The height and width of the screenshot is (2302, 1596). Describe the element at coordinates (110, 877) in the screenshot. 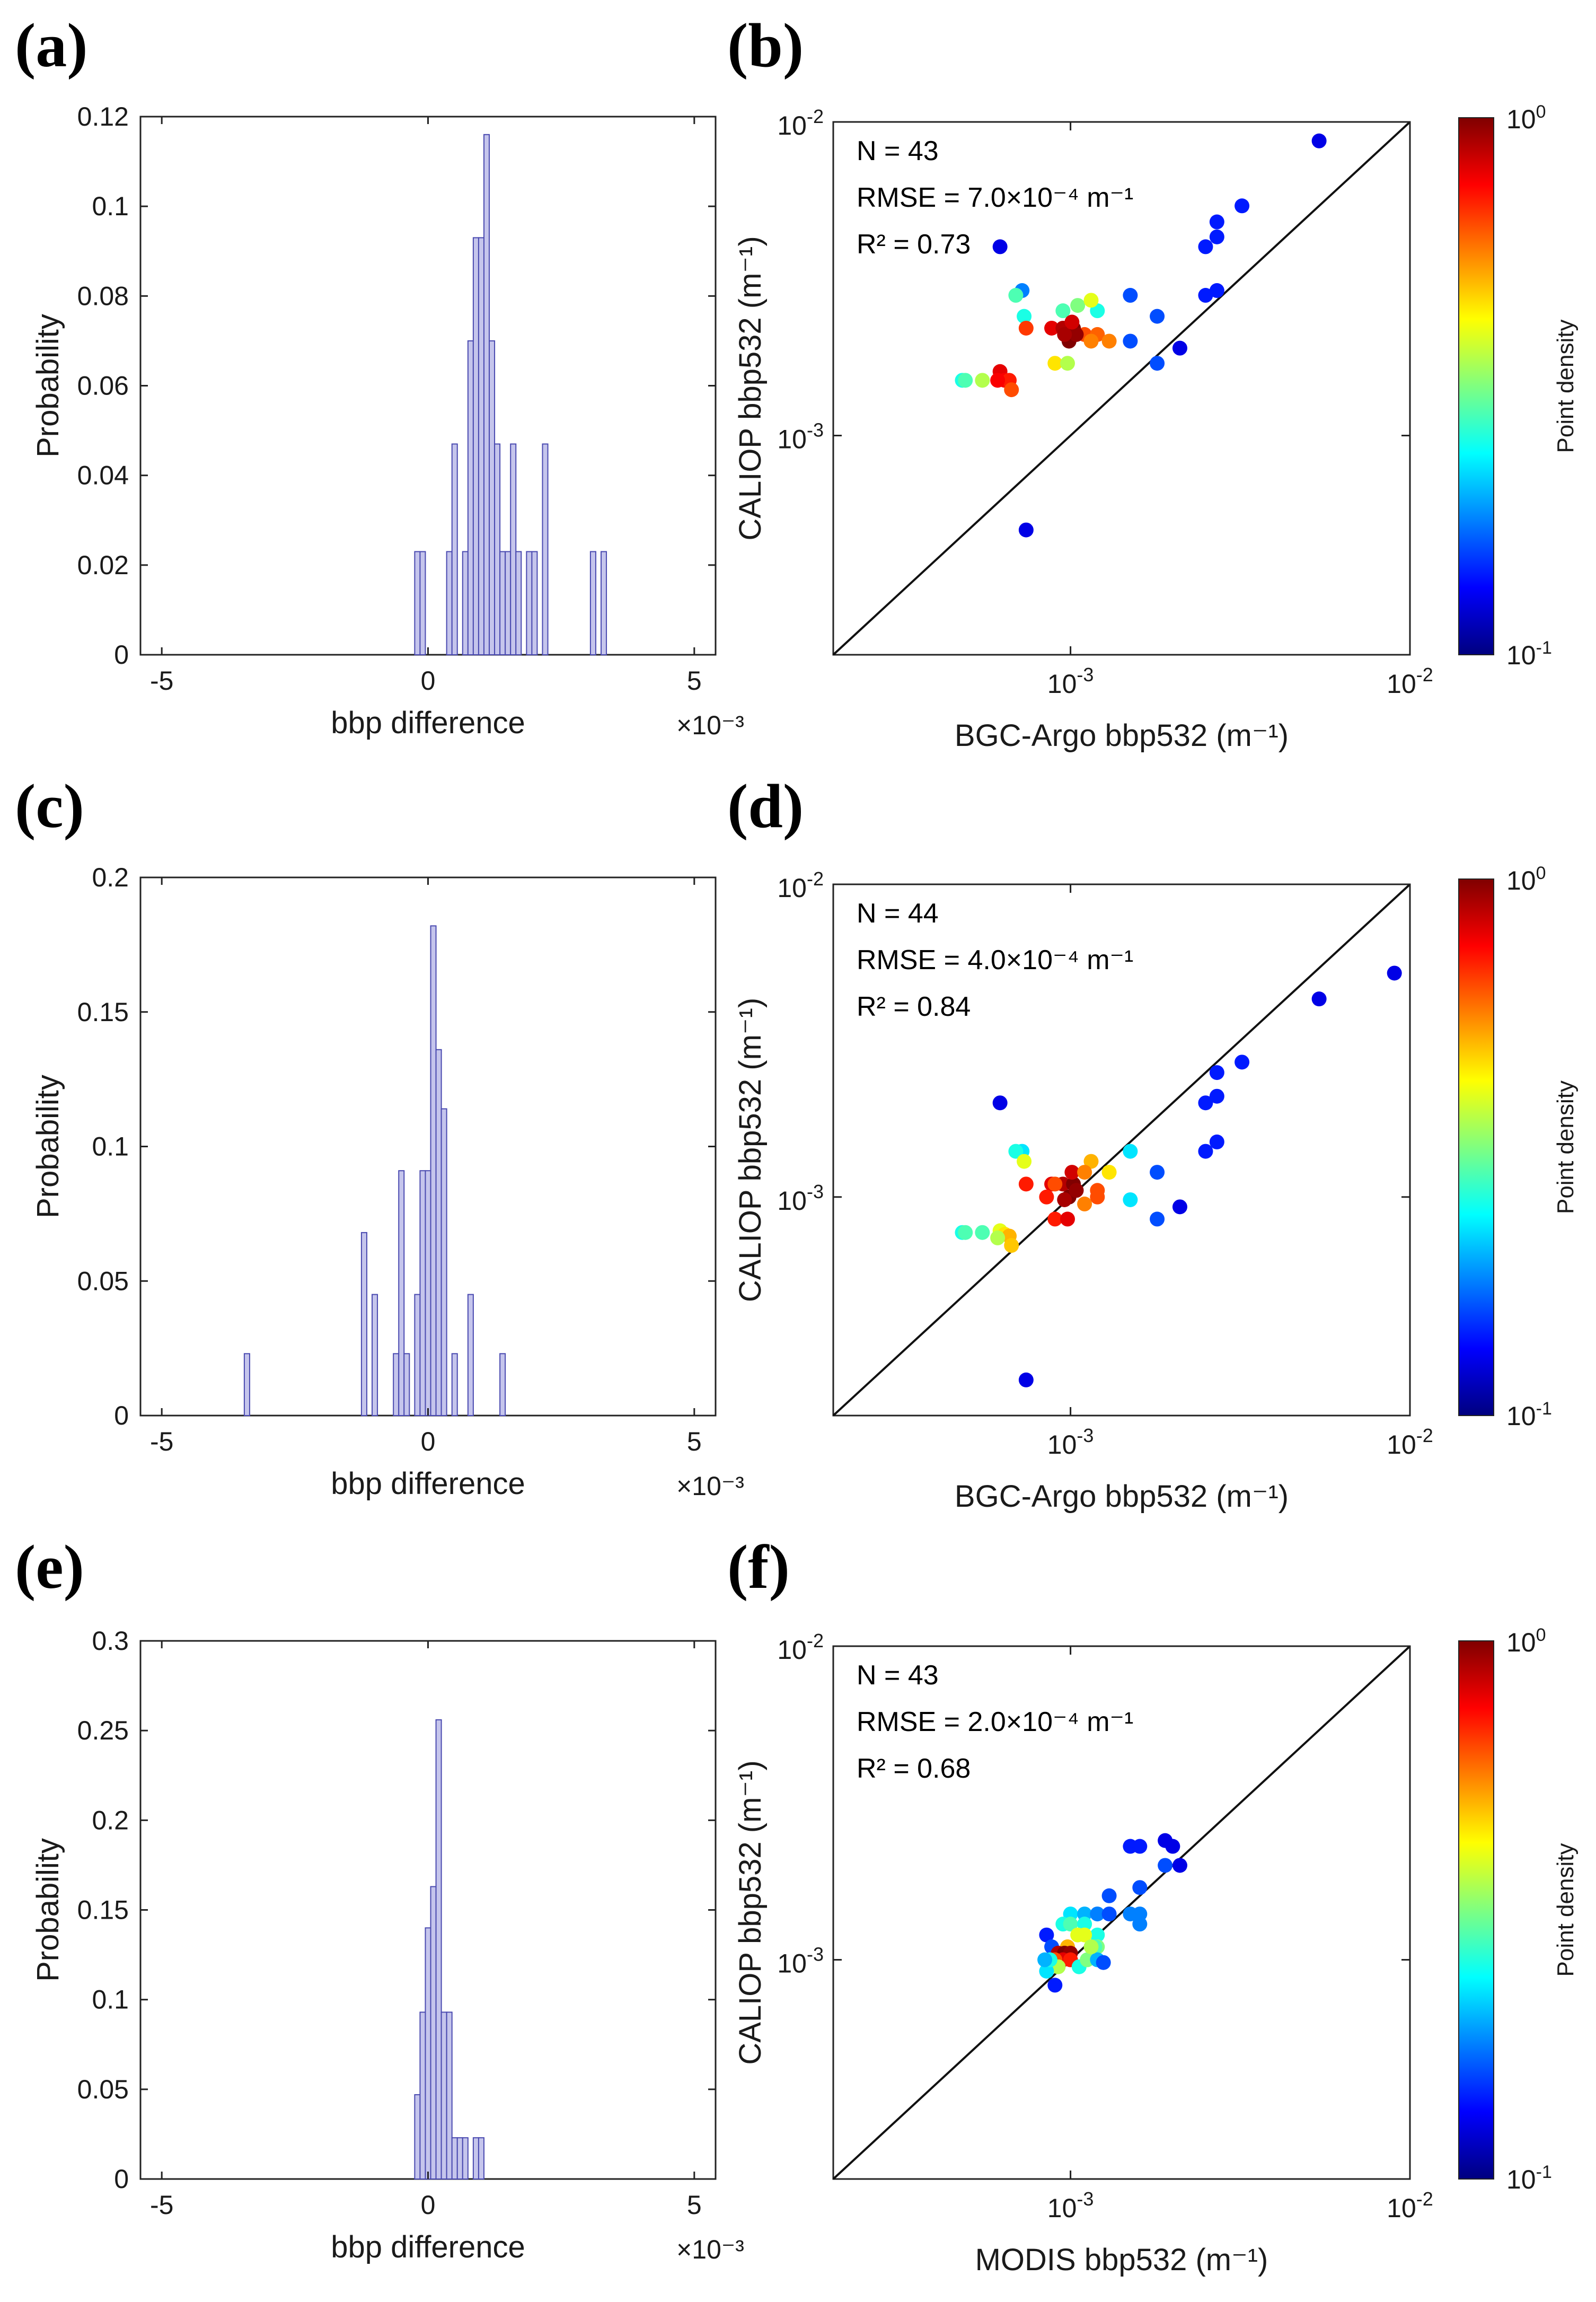

I see `y-tick-label: 0.2` at that location.